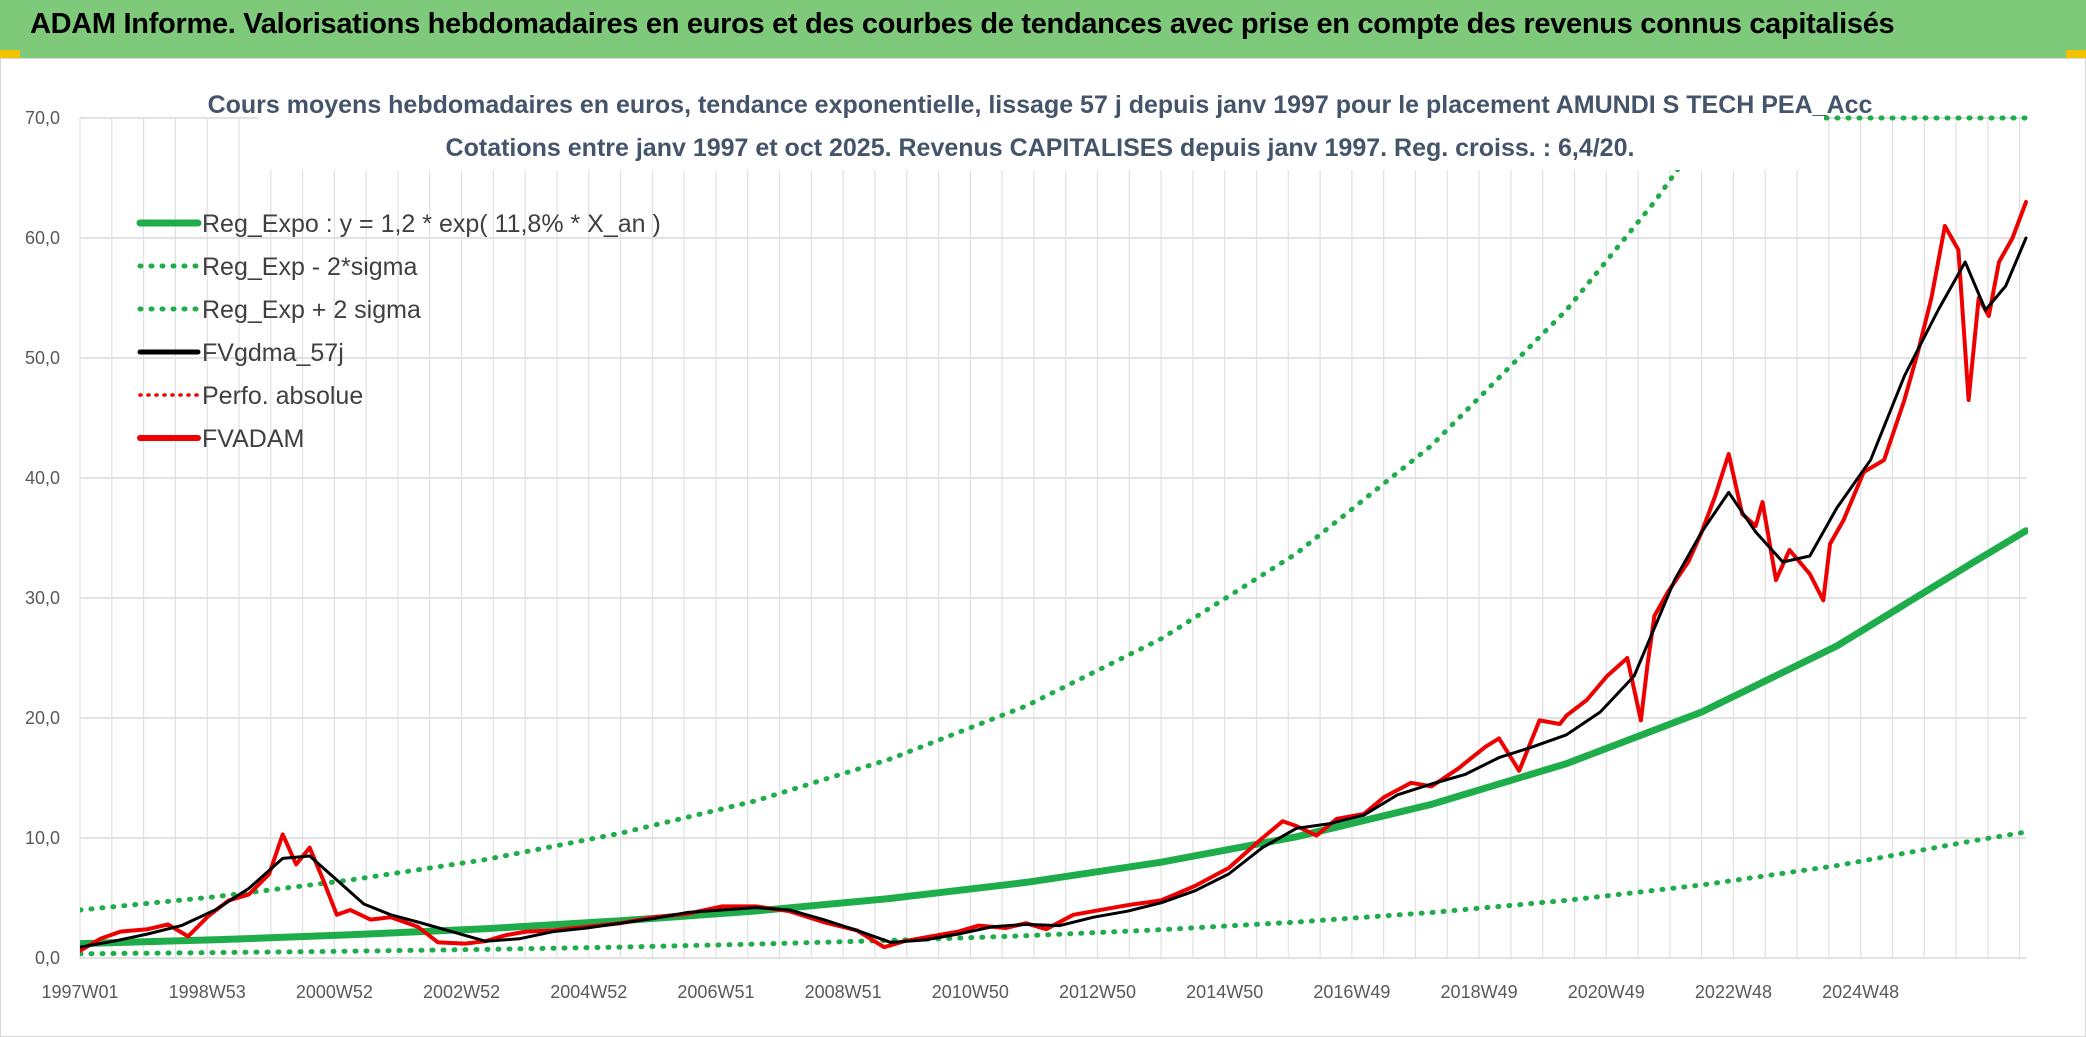  What do you see at coordinates (42, 838) in the screenshot?
I see `y-tick-label: 10,0` at bounding box center [42, 838].